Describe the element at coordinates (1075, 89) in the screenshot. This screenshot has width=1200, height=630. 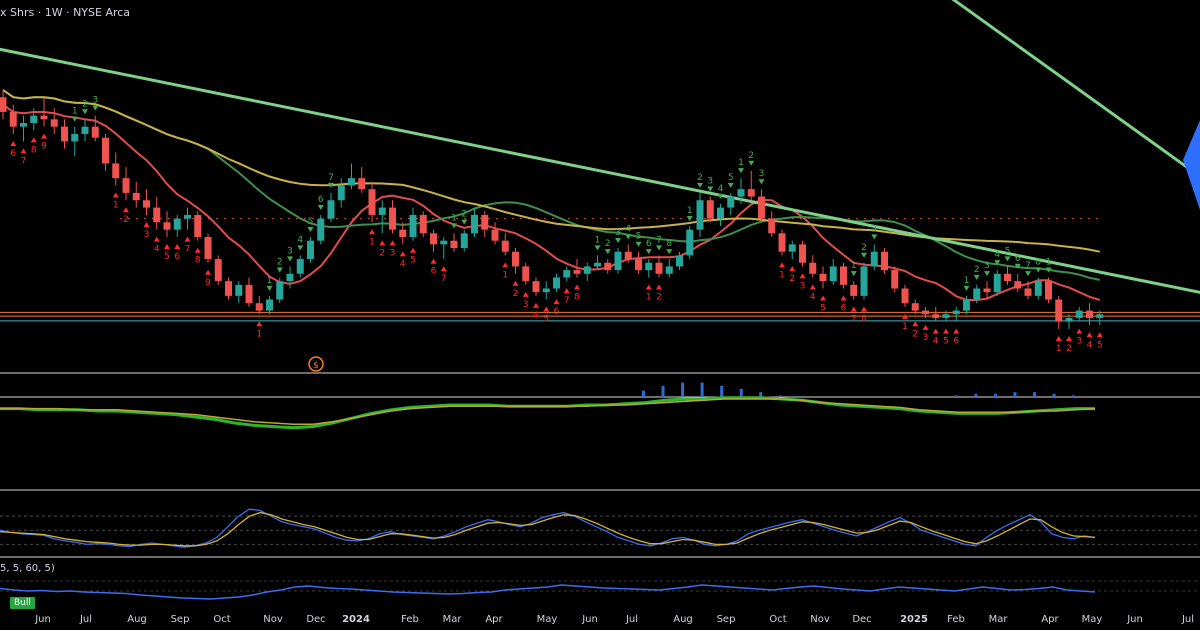
I see `trendline` at that location.